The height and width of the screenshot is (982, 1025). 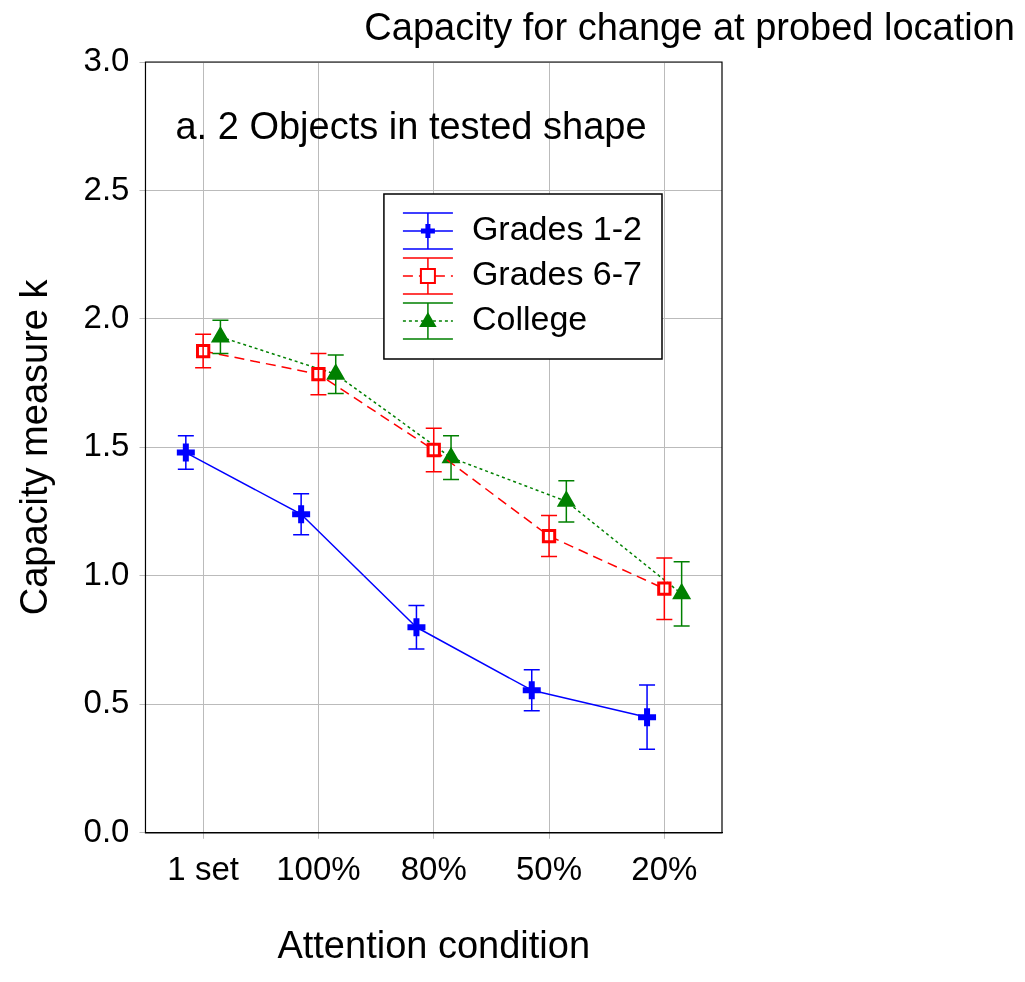 I want to click on y-tick-label: 1.5, so click(x=106, y=445).